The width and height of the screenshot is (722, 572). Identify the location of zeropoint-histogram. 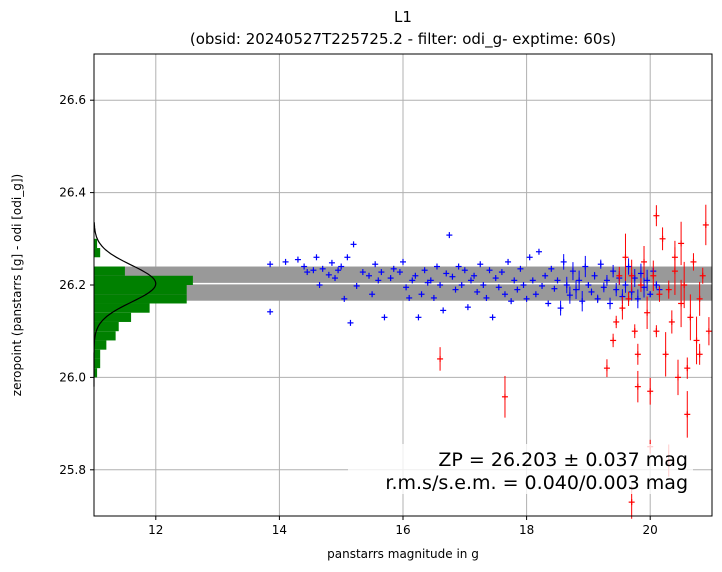
(143, 308).